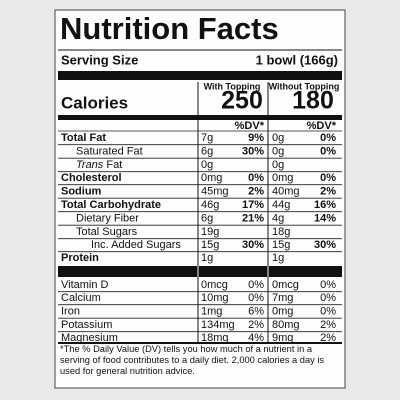  Describe the element at coordinates (215, 298) in the screenshot. I see `amount: 10mg` at that location.